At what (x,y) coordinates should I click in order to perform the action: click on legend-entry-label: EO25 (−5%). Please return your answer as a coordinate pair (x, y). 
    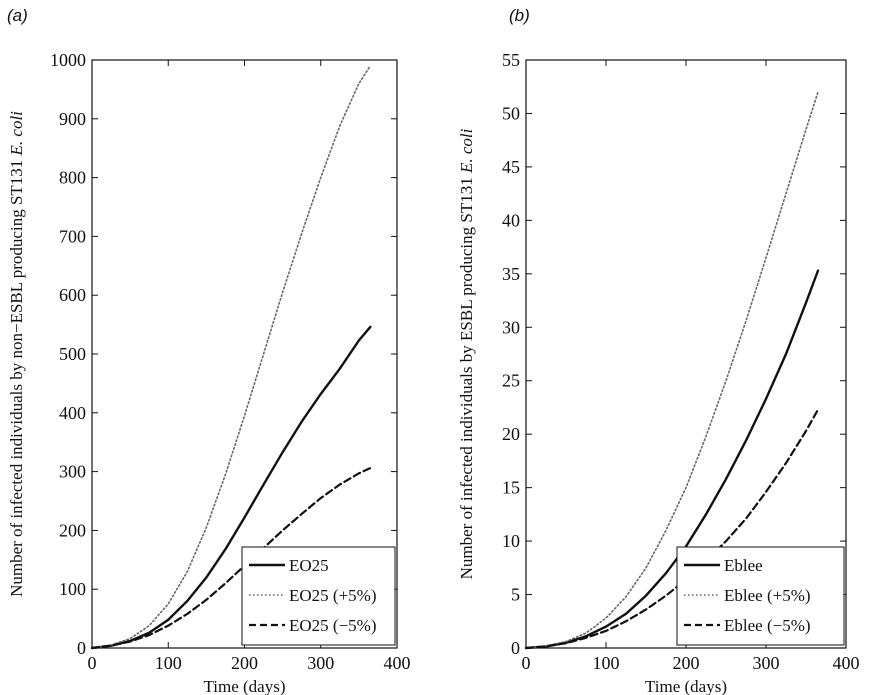
    Looking at the image, I should click on (332, 625).